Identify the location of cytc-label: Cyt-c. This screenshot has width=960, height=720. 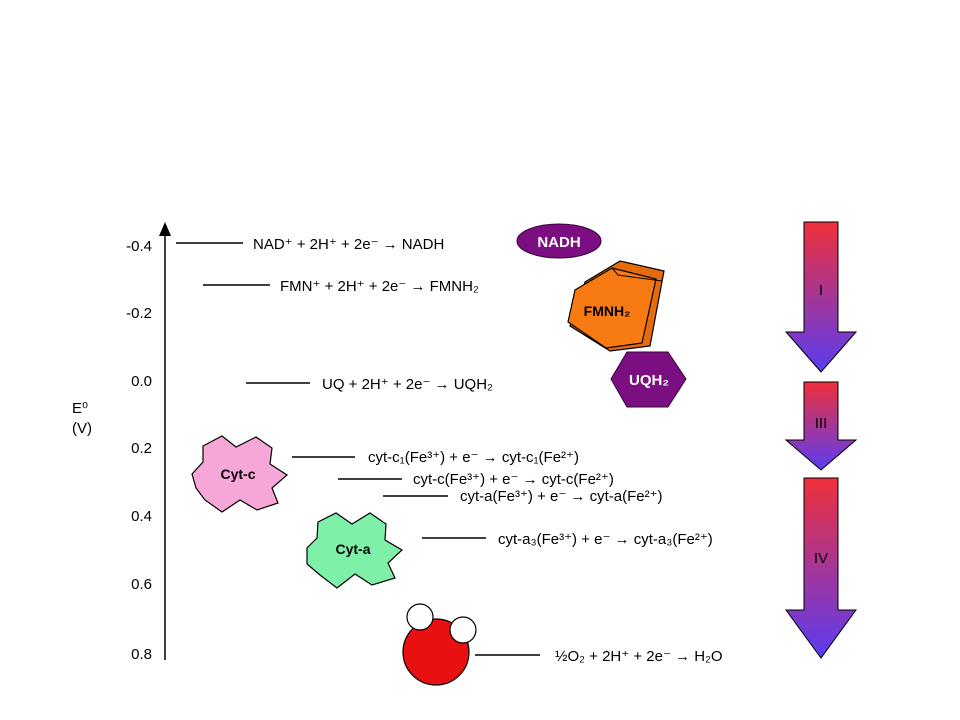
(237, 474).